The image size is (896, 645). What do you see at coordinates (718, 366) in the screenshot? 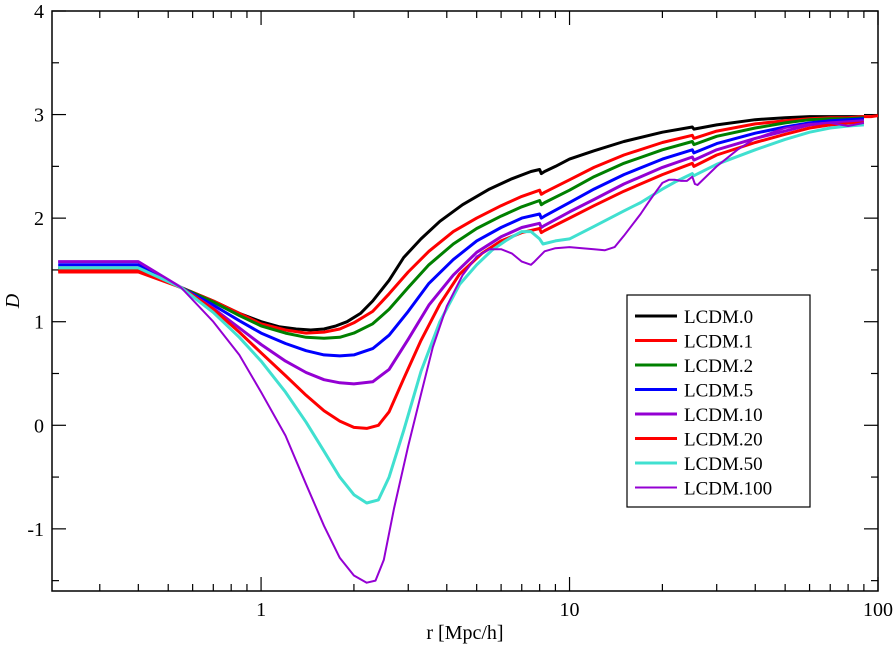
I see `legend-label: LCDM.2` at bounding box center [718, 366].